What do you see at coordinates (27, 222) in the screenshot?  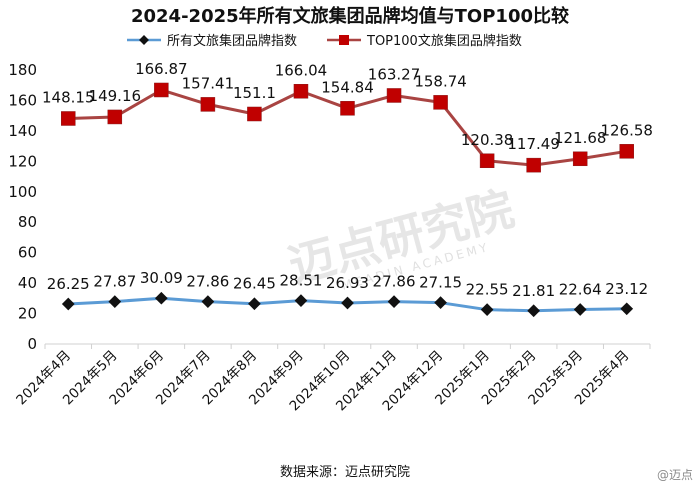 I see `y-tick-label: 80` at bounding box center [27, 222].